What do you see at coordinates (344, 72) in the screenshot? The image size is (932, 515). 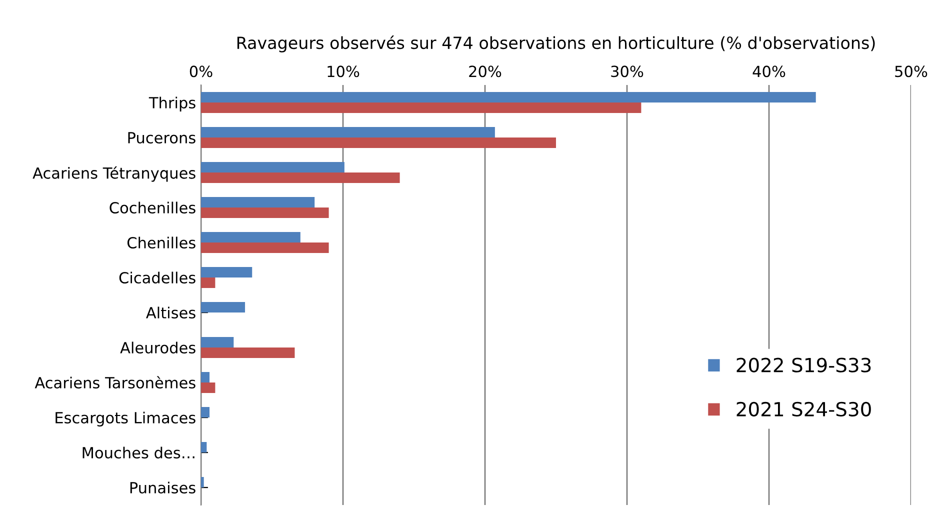 I see `x-tick-label: 10%` at bounding box center [344, 72].